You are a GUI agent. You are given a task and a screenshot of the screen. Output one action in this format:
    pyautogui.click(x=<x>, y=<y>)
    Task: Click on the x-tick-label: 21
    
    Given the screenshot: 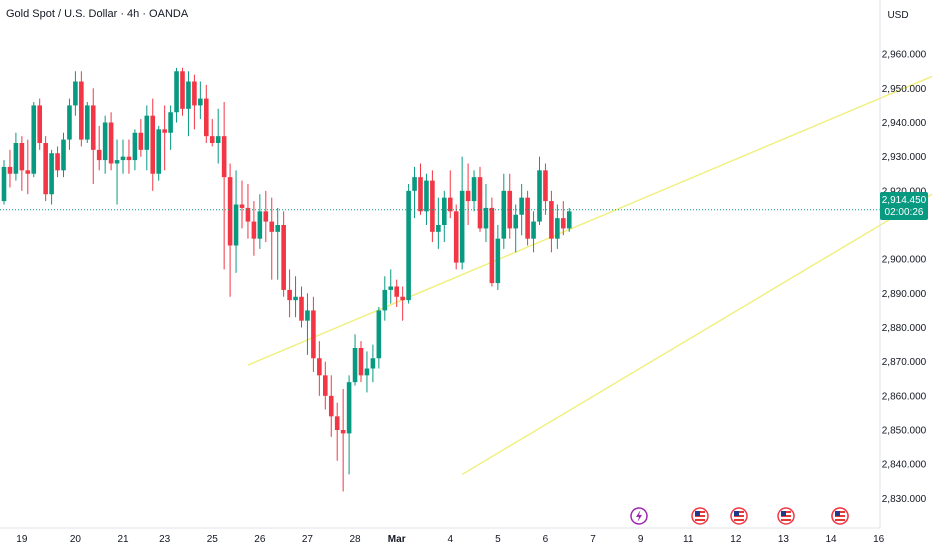 What is the action you would take?
    pyautogui.click(x=123, y=539)
    